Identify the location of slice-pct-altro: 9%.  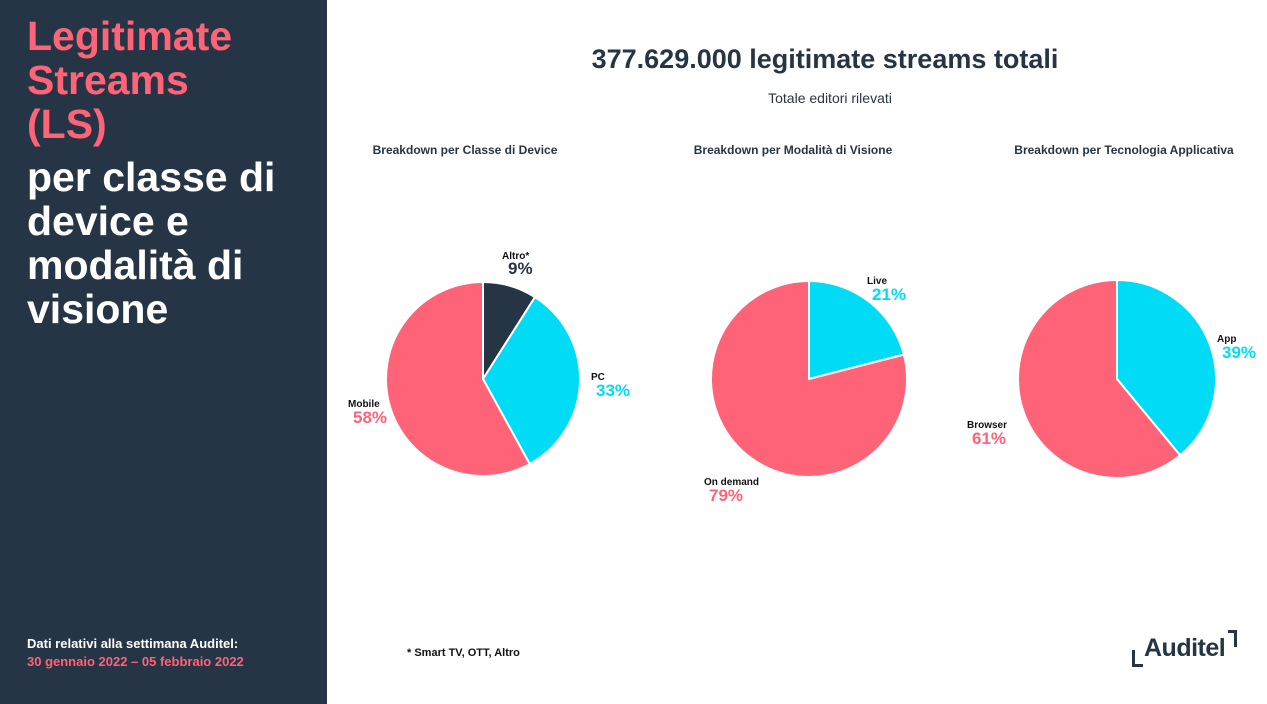
(520, 268).